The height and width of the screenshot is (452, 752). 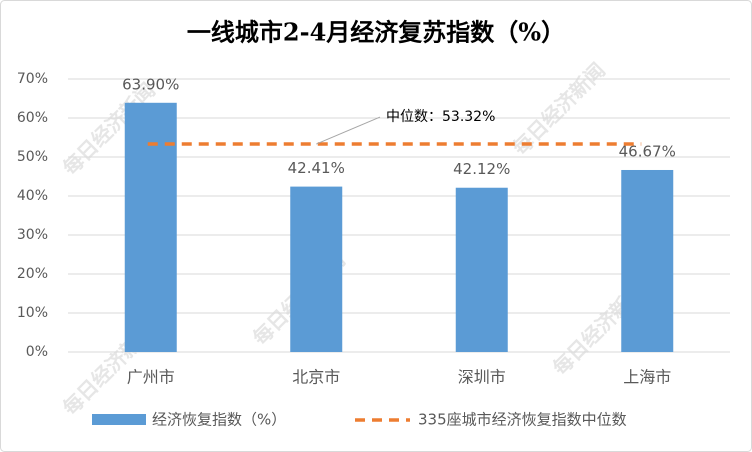 What do you see at coordinates (316, 377) in the screenshot?
I see `x-tick-label: 北京市` at bounding box center [316, 377].